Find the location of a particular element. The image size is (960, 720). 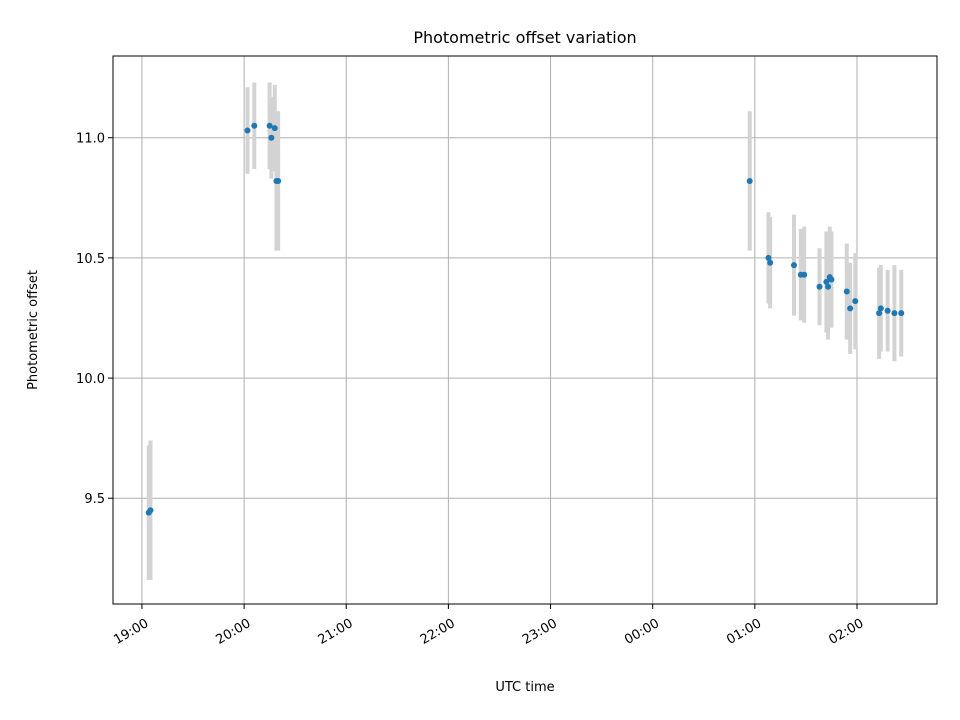

x-tick-label: 22:00 is located at coordinates (438, 632).